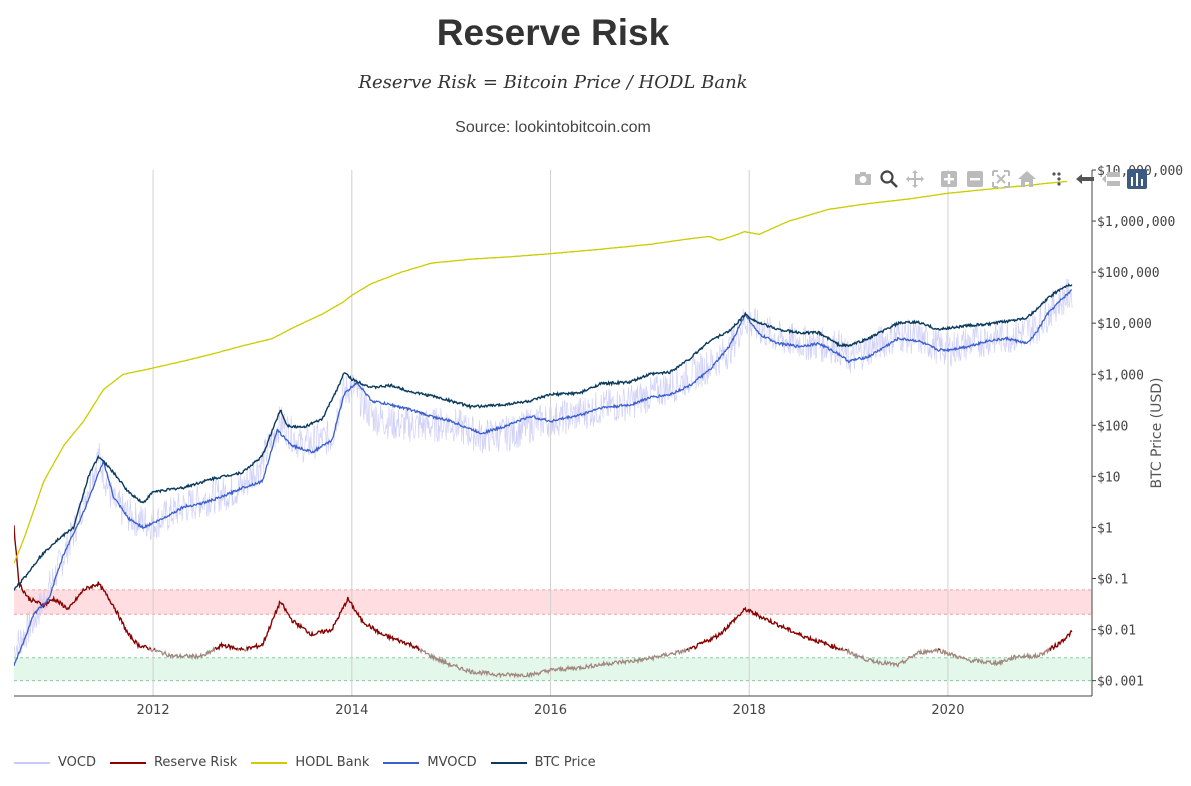  I want to click on x-tick-label-2012: 2012, so click(153, 710).